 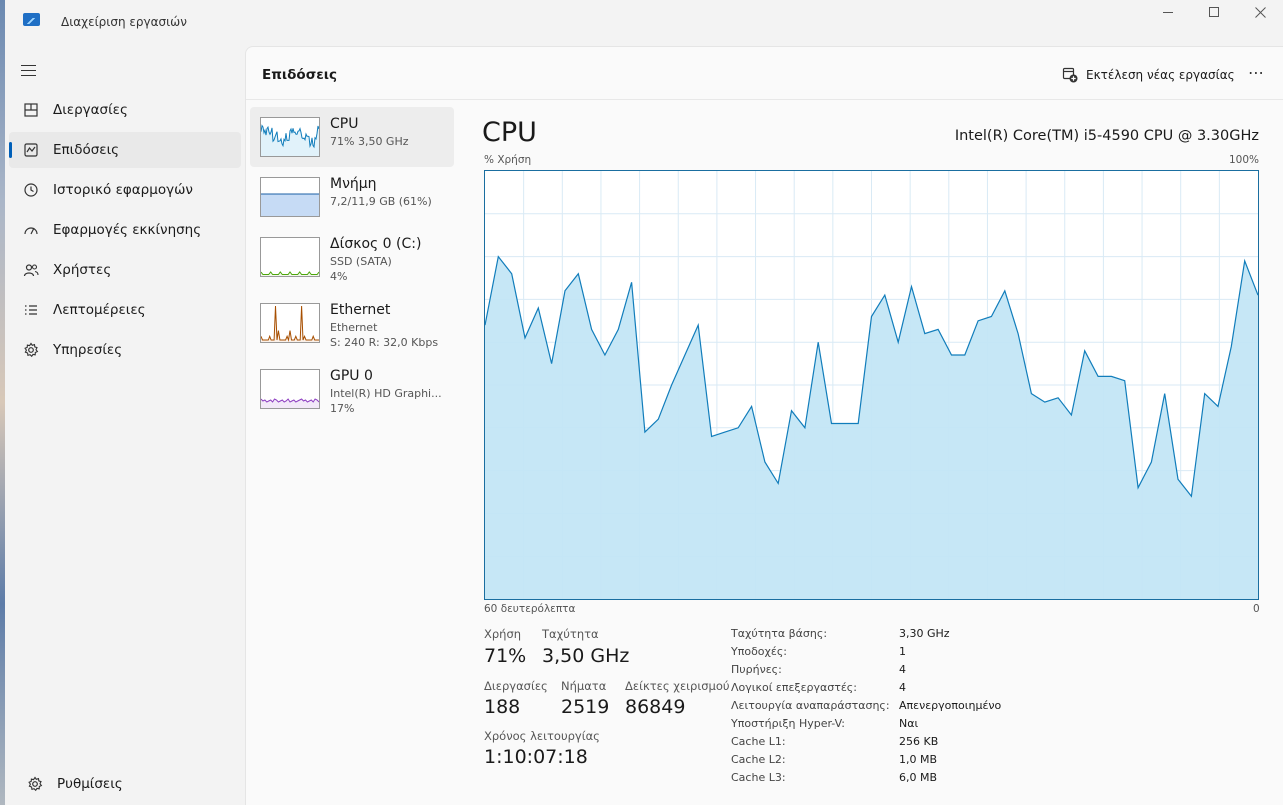 I want to click on device-name: Ethernet, so click(x=360, y=310).